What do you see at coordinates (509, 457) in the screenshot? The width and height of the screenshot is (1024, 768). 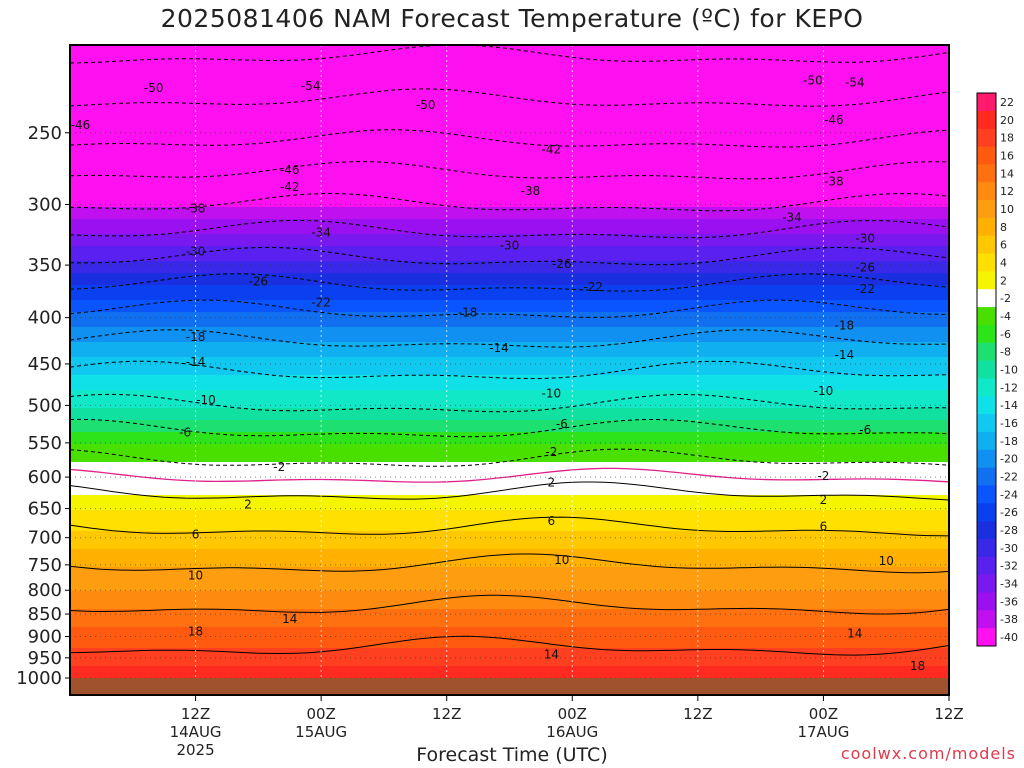 I see `isotherm--2` at bounding box center [509, 457].